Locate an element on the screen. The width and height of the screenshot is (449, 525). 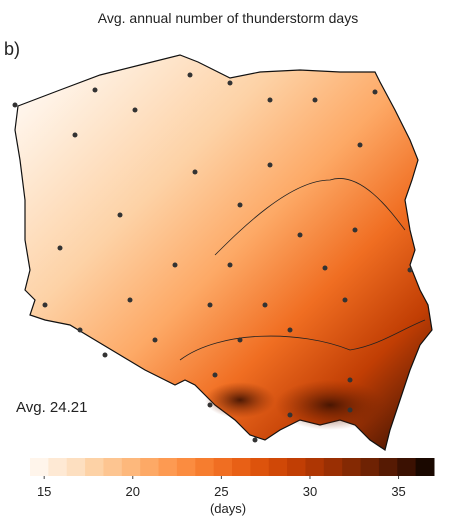
colorbar-tick-label: 25 is located at coordinates (221, 491).